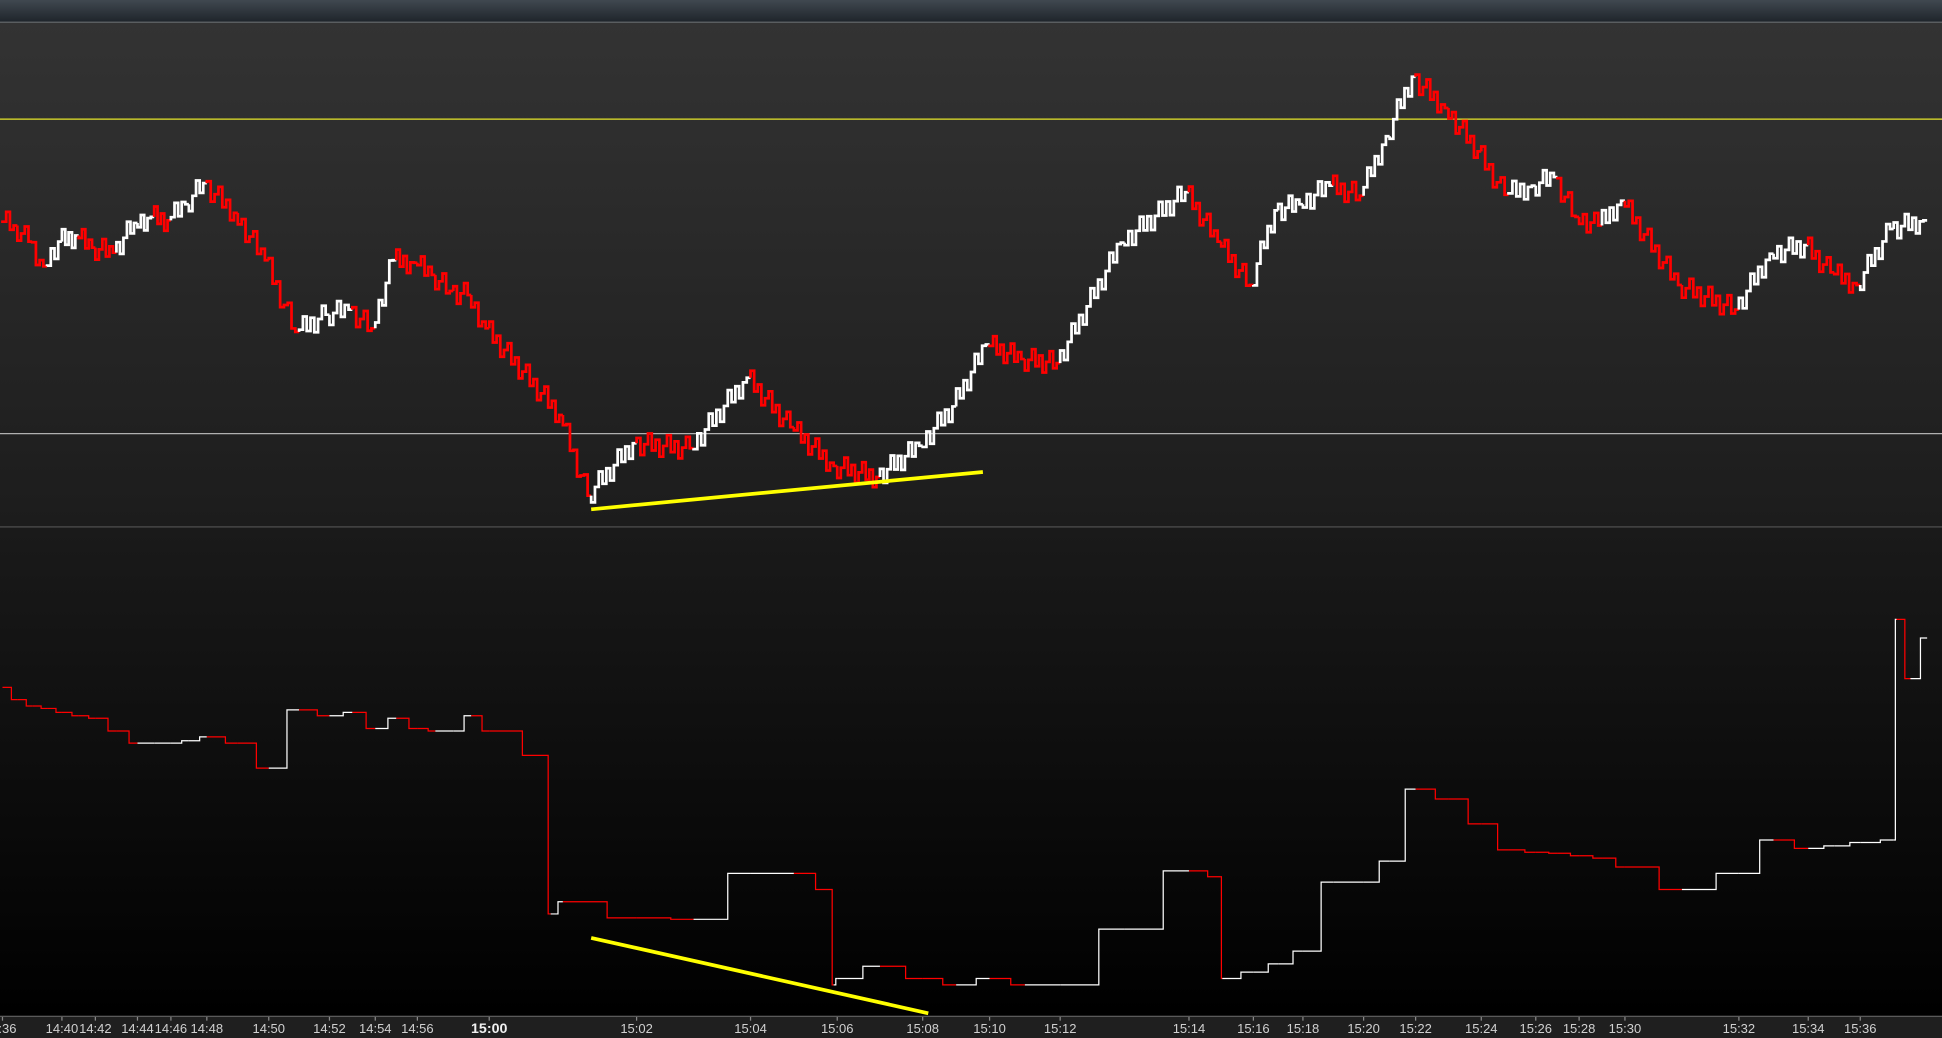 This screenshot has height=1038, width=1942. Describe the element at coordinates (1253, 1028) in the screenshot. I see `axis-tick-label: 15:16` at that location.